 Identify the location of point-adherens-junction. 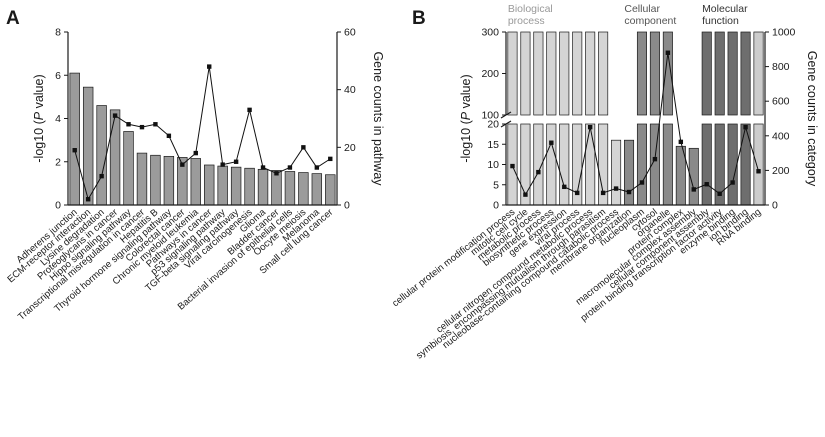
(74, 150).